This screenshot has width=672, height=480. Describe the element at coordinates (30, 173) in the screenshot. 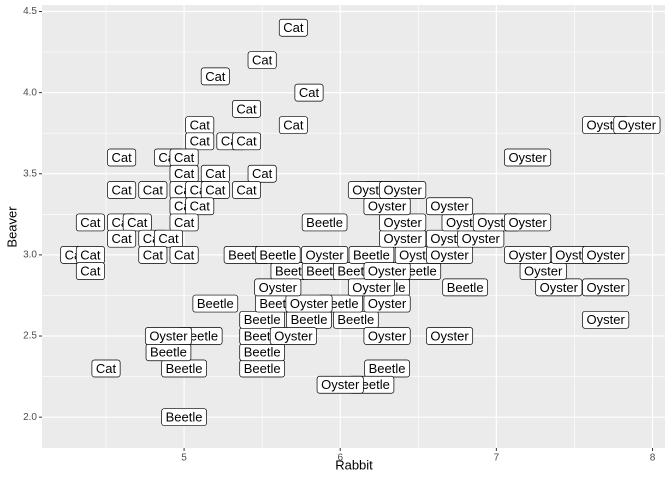

I see `y-tick-label: 3.5` at that location.